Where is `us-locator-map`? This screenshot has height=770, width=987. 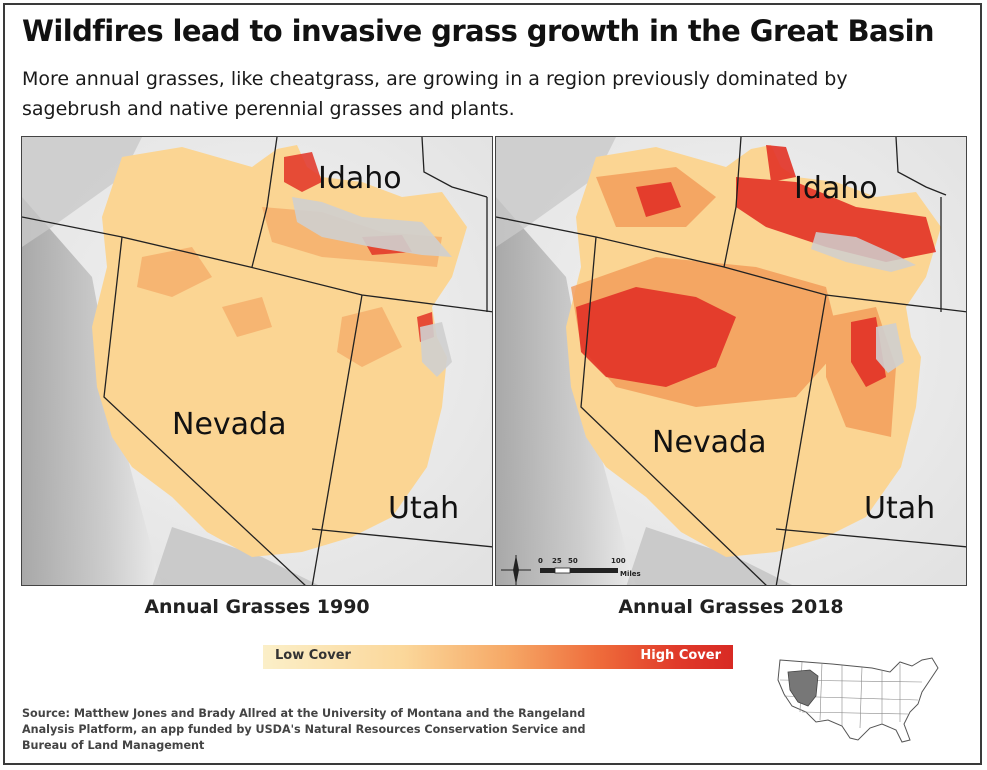
us-locator-map is located at coordinates (858, 700).